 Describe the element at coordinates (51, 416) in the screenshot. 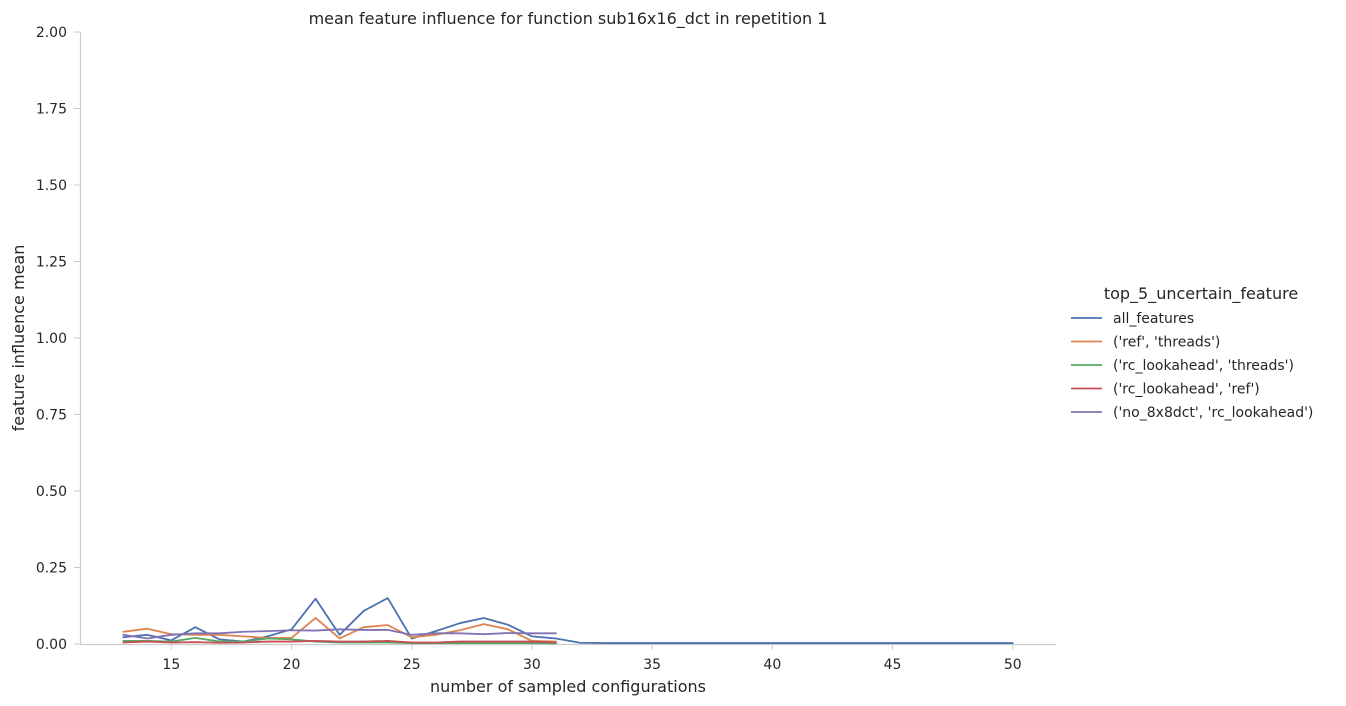

I see `y-tick-label: 0.75` at that location.